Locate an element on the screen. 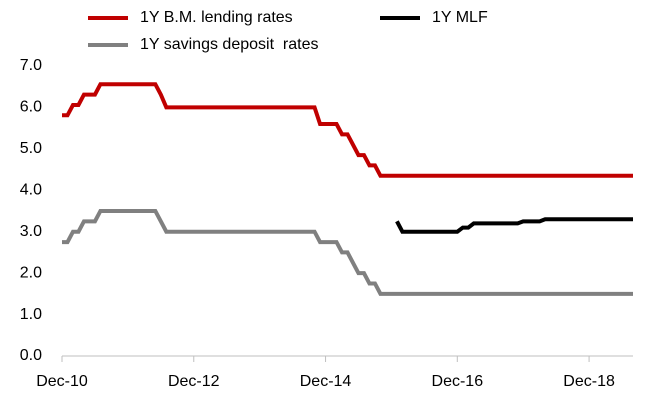 Image resolution: width=653 pixels, height=407 pixels. legend-label: 1Y MLF is located at coordinates (460, 17).